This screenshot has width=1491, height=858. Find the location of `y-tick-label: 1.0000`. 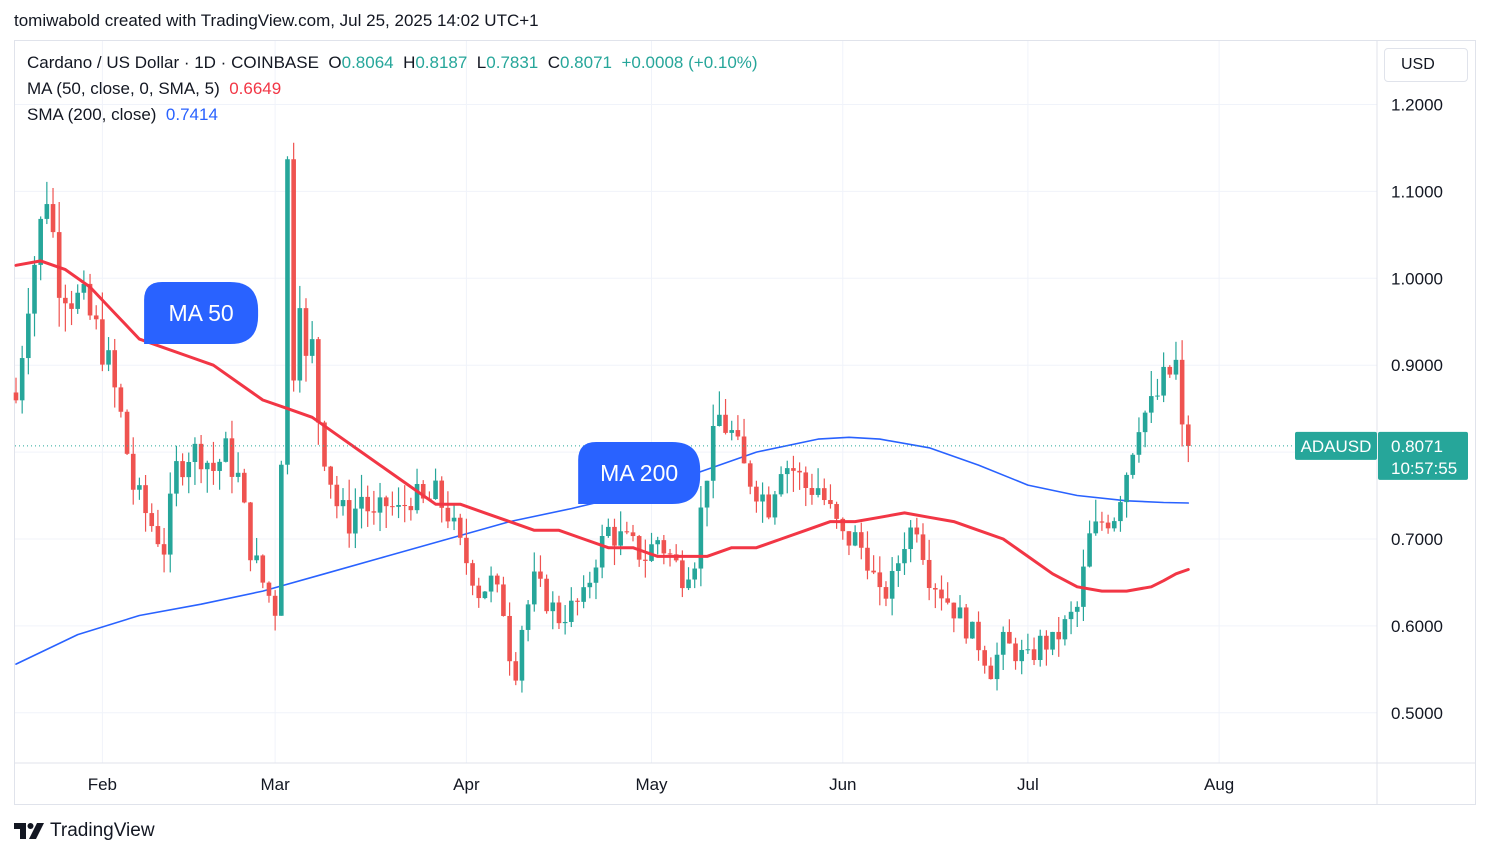

y-tick-label: 1.0000 is located at coordinates (1417, 278).